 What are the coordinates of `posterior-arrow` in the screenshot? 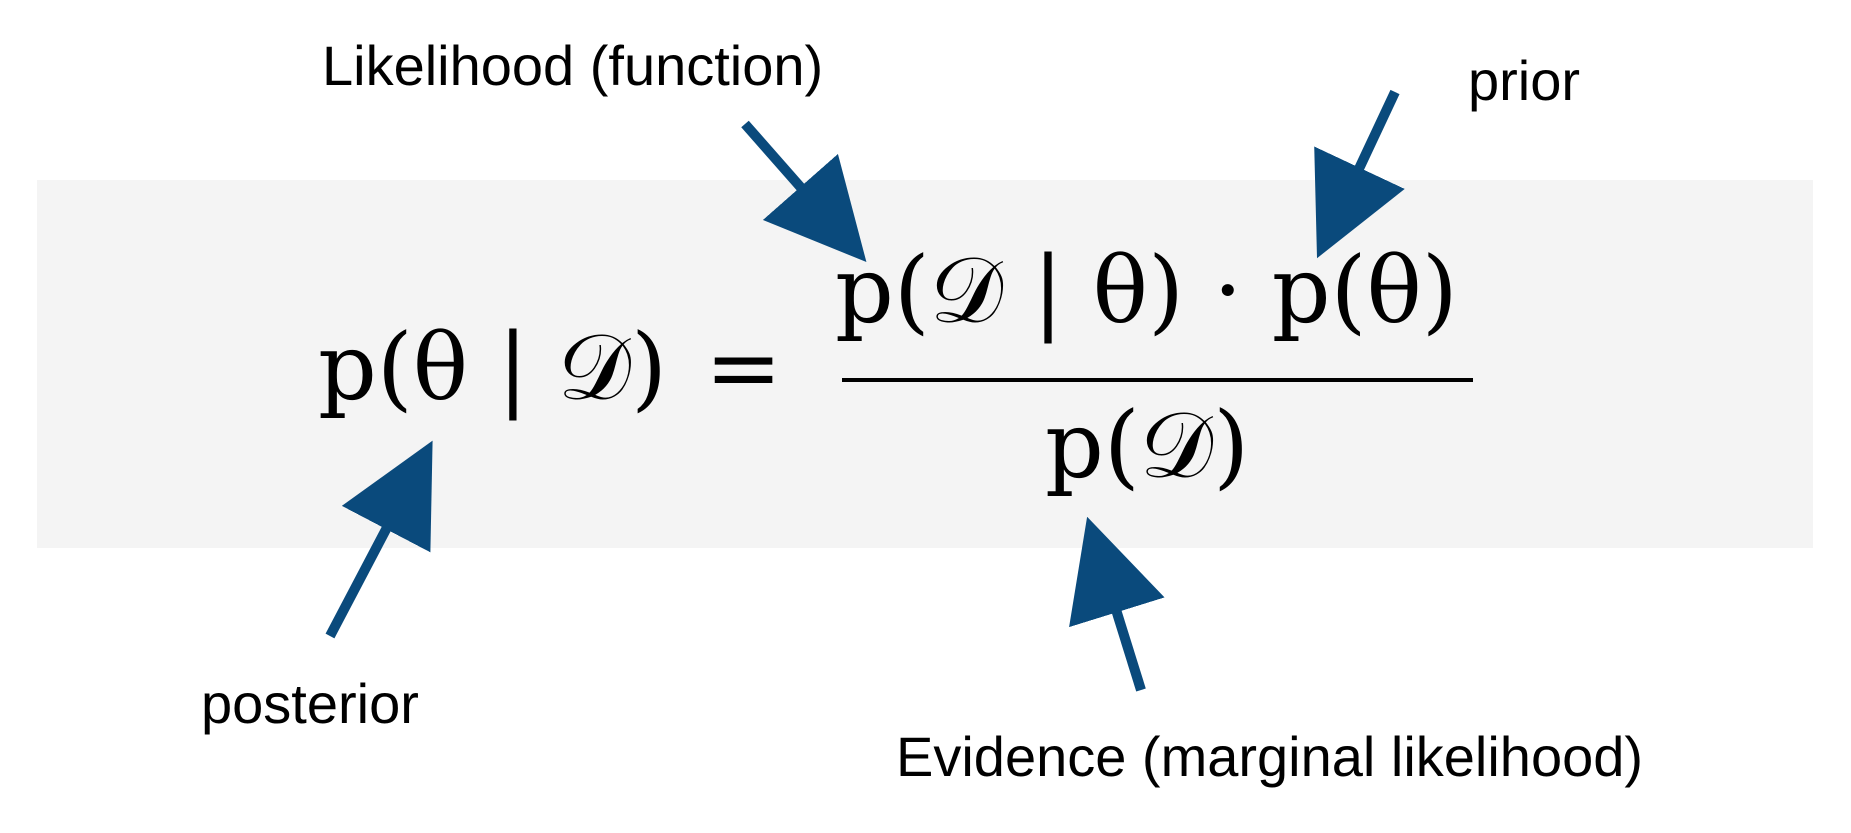 It's located at (379, 539).